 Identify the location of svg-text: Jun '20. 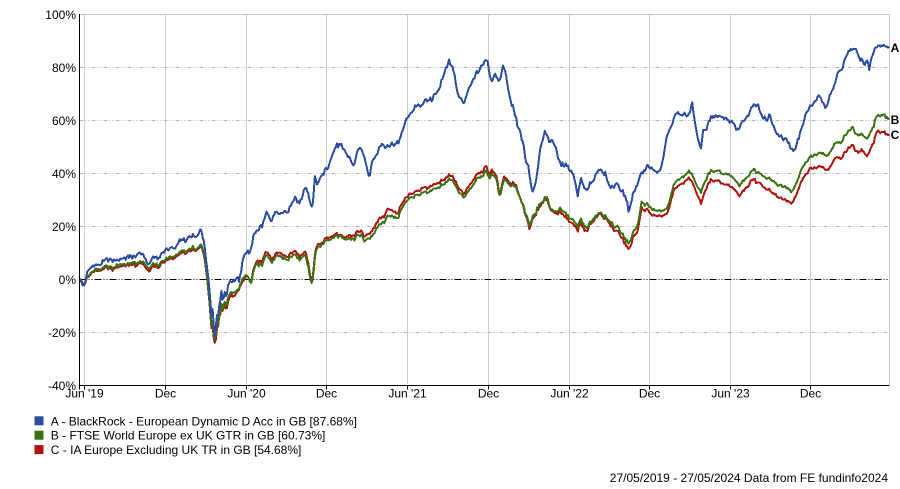
(246, 394).